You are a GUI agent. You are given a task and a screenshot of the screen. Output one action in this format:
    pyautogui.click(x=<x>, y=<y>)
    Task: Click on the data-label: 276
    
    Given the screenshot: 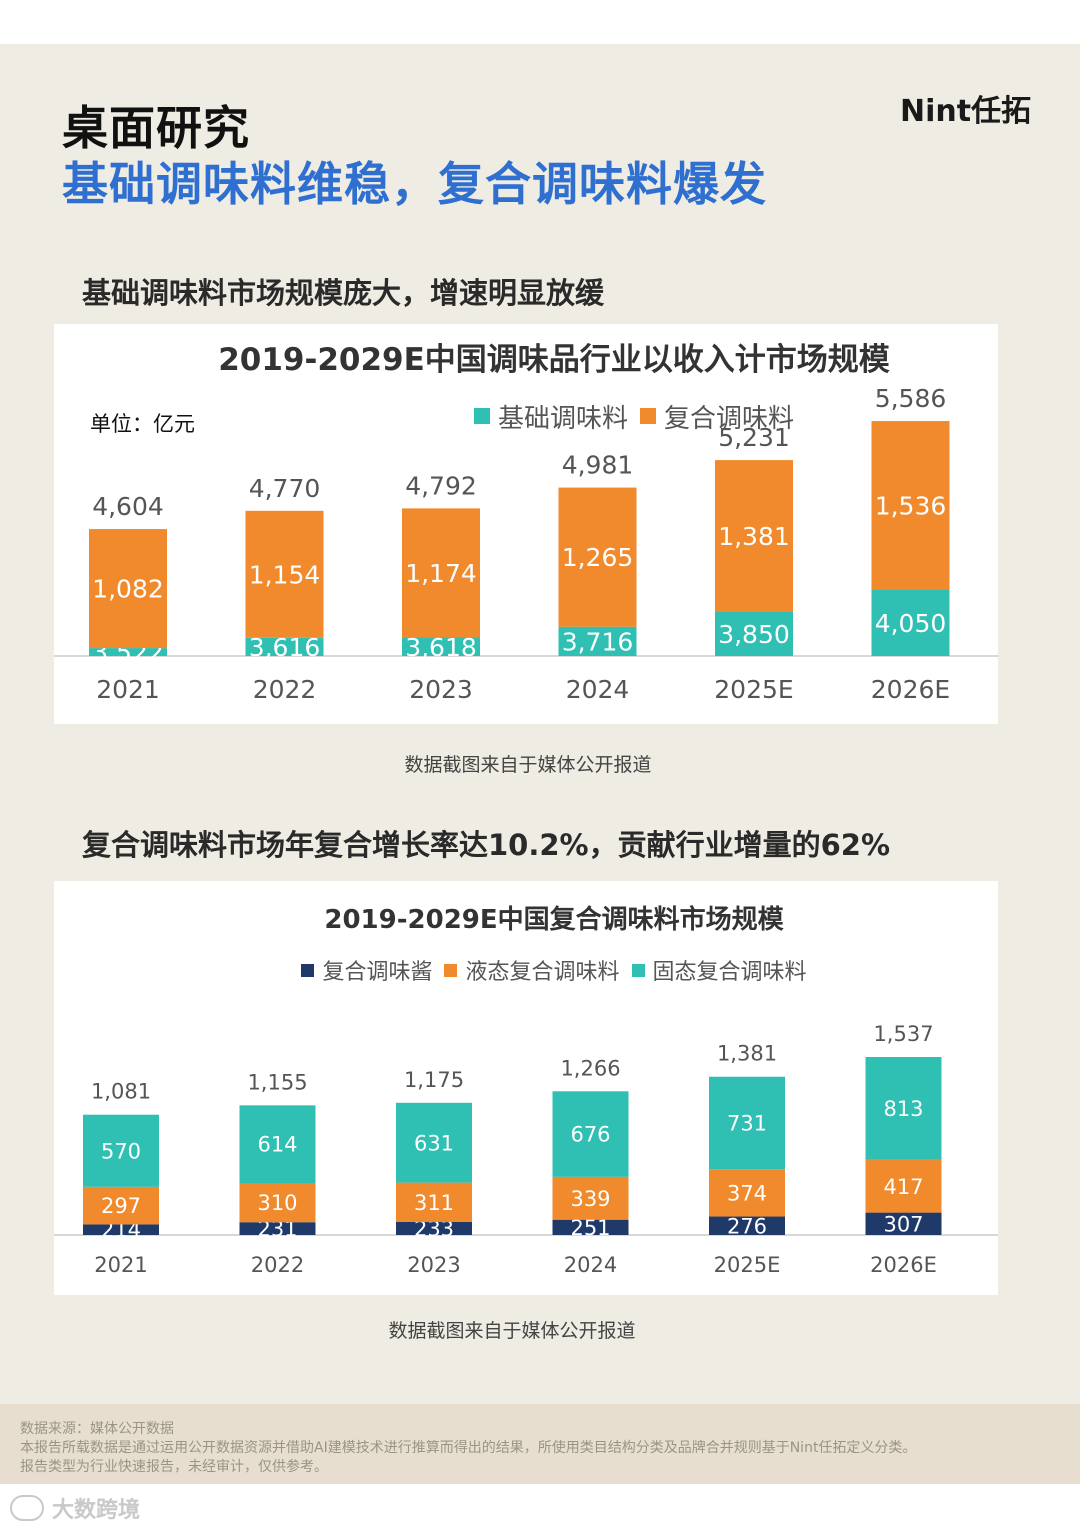 What is the action you would take?
    pyautogui.click(x=747, y=1226)
    